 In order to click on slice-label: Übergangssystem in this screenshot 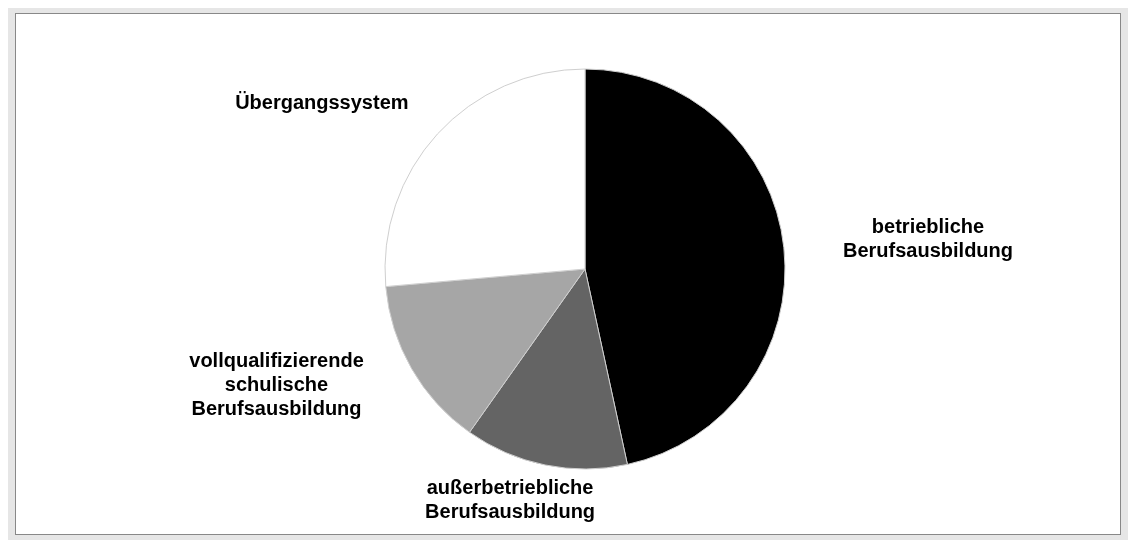, I will do `click(322, 101)`.